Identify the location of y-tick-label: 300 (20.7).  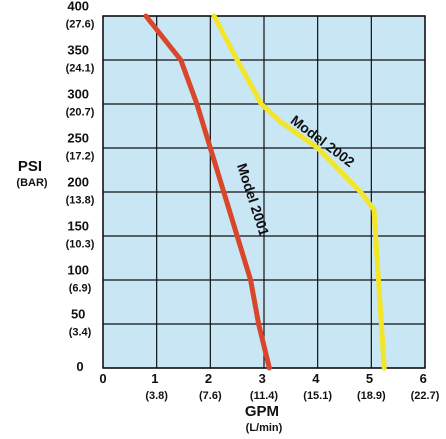
(80, 102).